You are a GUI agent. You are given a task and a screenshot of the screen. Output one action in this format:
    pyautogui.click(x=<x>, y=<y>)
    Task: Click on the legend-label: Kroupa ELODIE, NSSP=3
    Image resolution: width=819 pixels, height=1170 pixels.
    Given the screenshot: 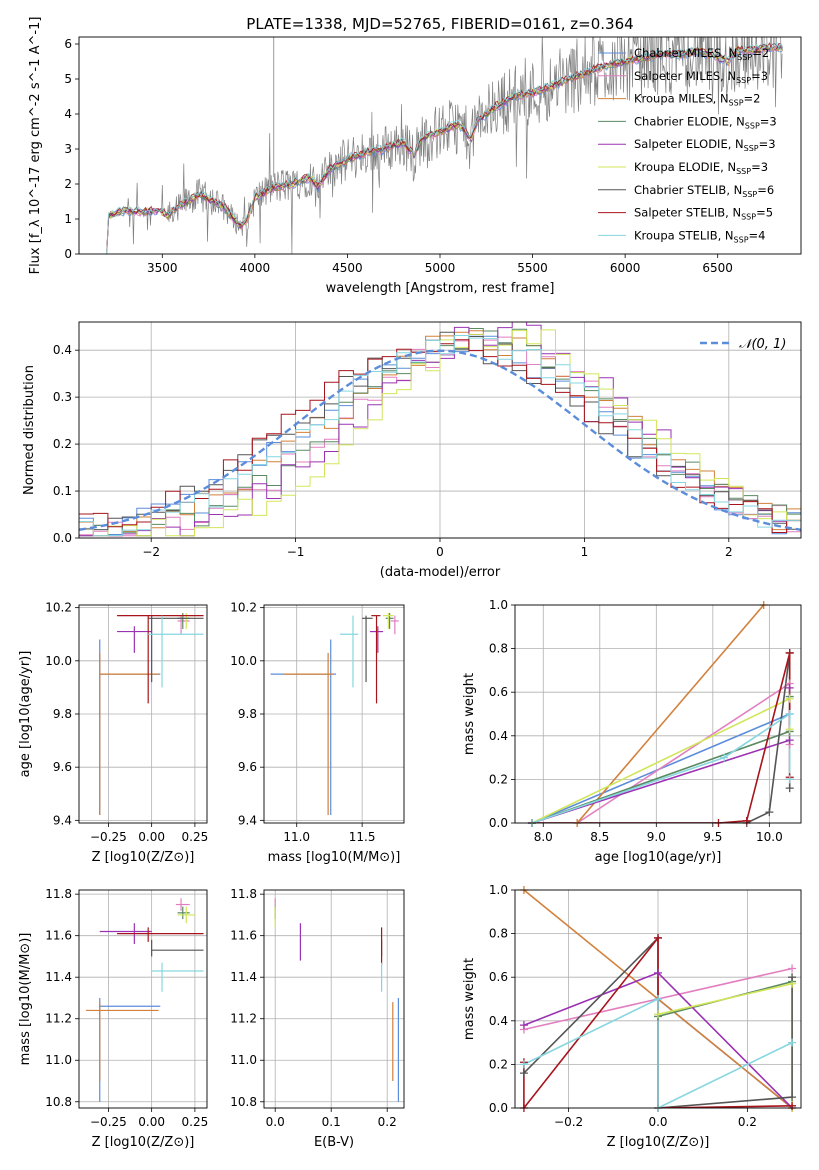 What is the action you would take?
    pyautogui.click(x=701, y=168)
    